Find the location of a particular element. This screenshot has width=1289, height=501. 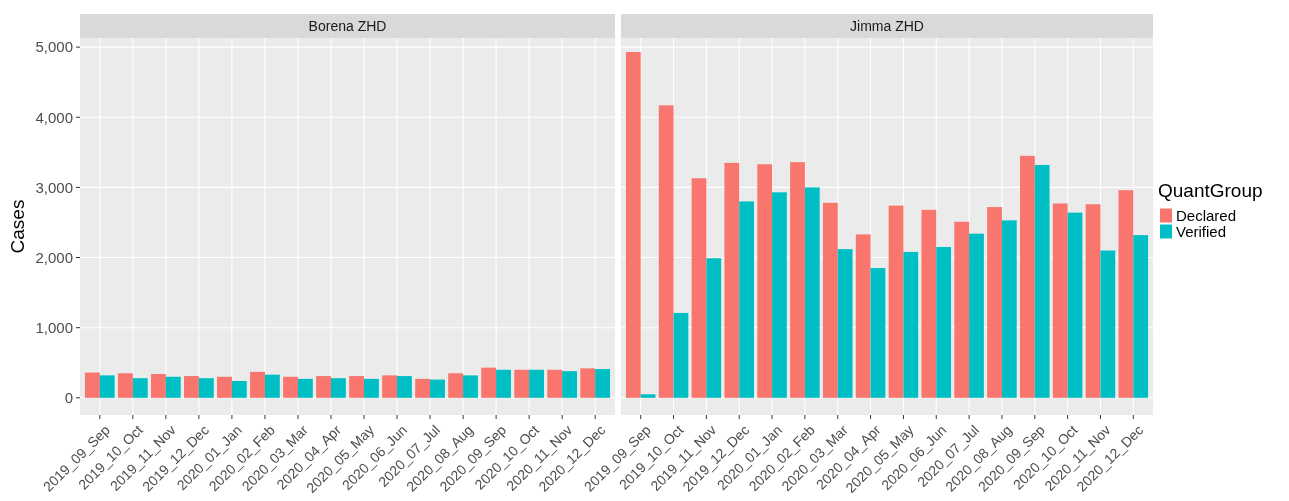

y-tick-label: 0 is located at coordinates (68, 398).